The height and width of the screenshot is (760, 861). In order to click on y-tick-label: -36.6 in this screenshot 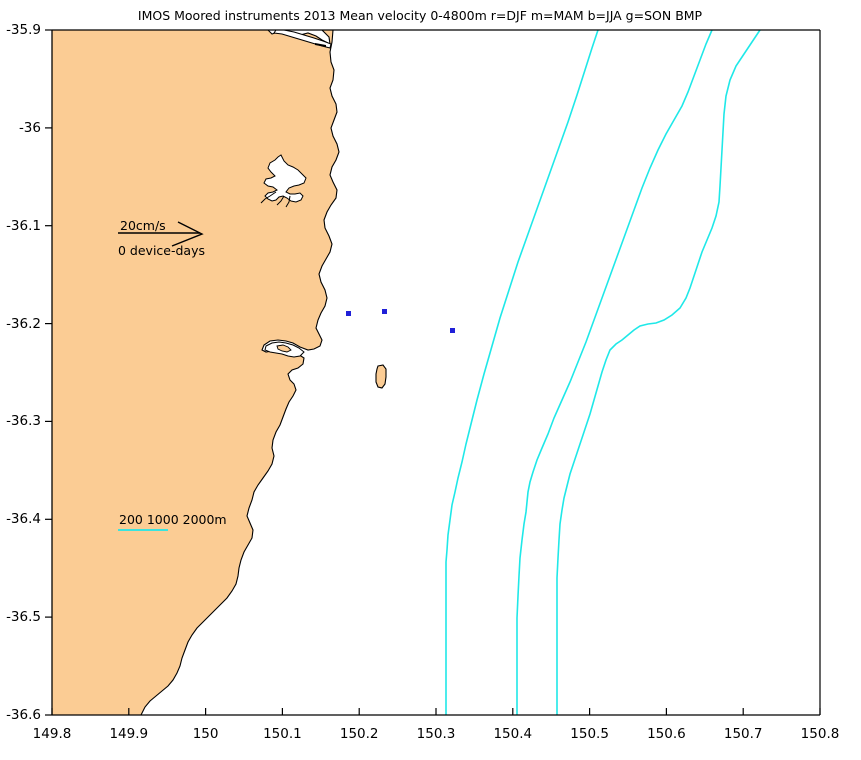, I will do `click(23, 715)`.